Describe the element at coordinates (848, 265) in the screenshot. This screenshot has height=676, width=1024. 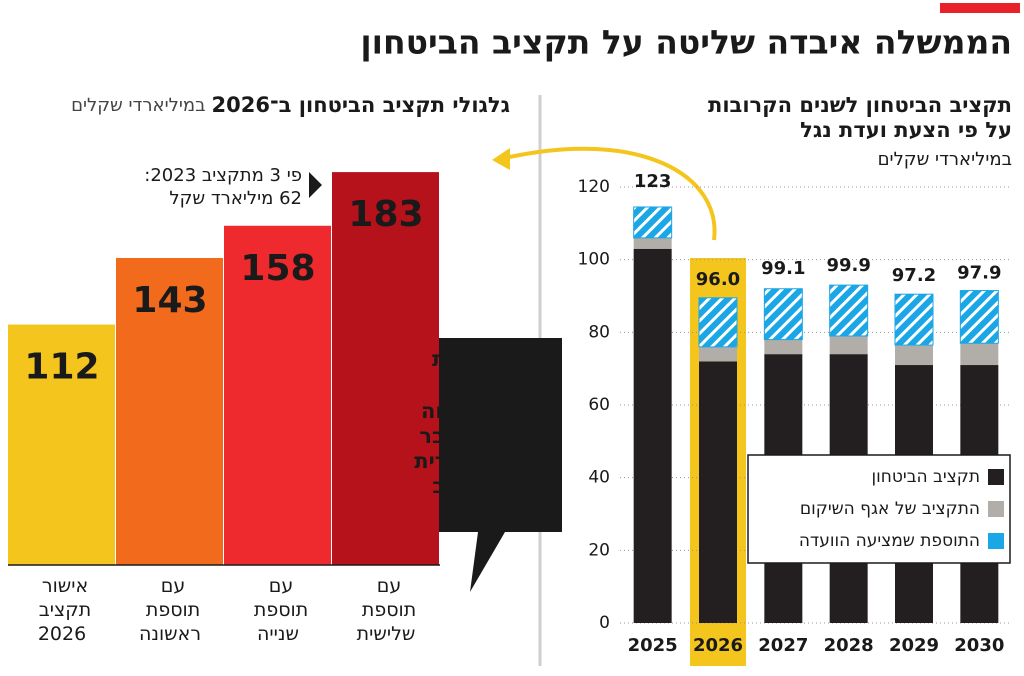
I see `total-label: 99.9` at that location.